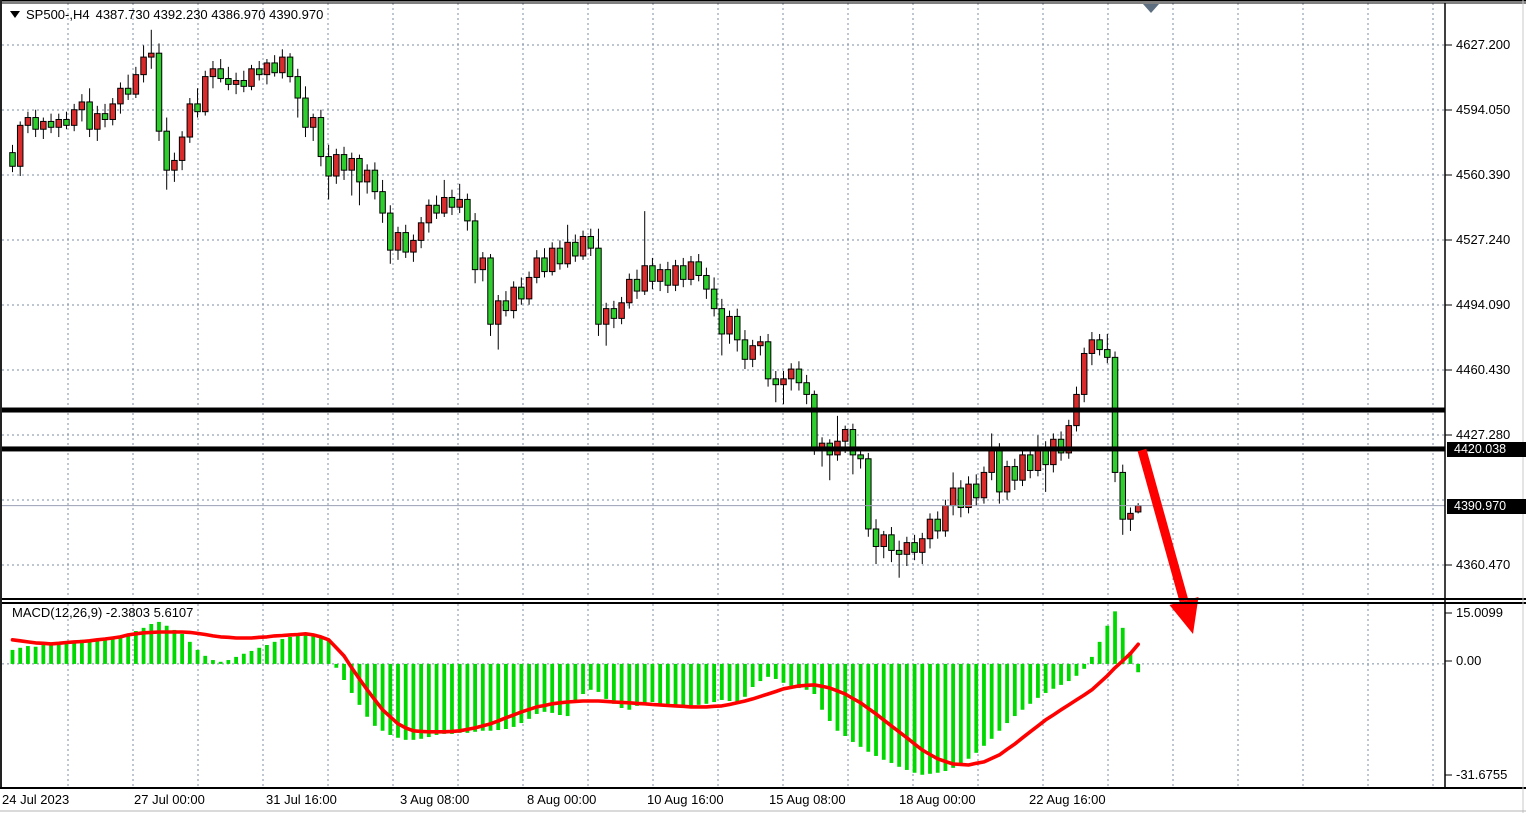  Describe the element at coordinates (15, 14) in the screenshot. I see `collapse-triangle-icon` at that location.